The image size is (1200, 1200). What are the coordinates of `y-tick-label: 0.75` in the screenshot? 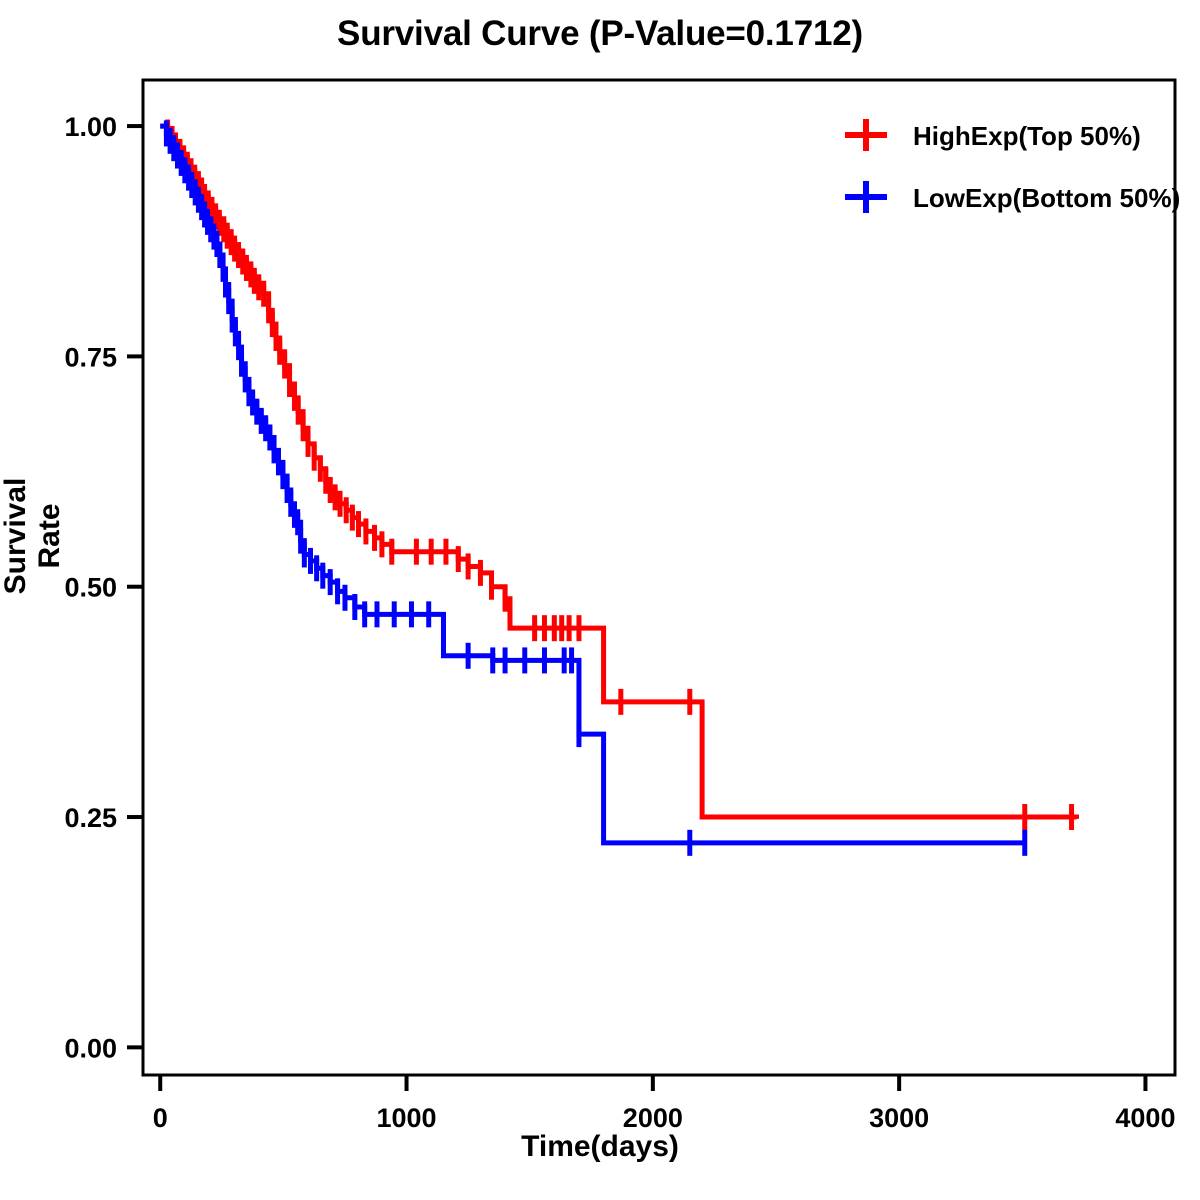 It's located at (90, 357).